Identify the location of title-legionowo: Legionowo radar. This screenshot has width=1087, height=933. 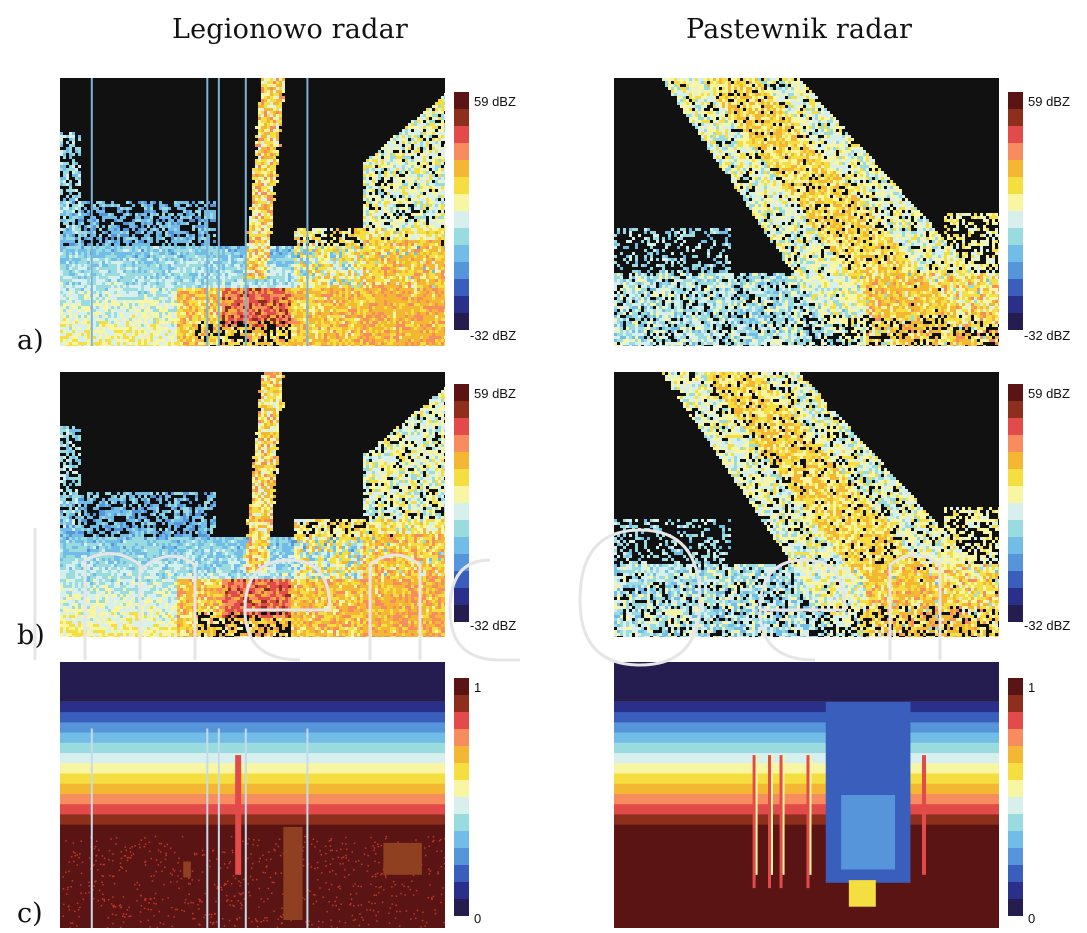
(290, 29).